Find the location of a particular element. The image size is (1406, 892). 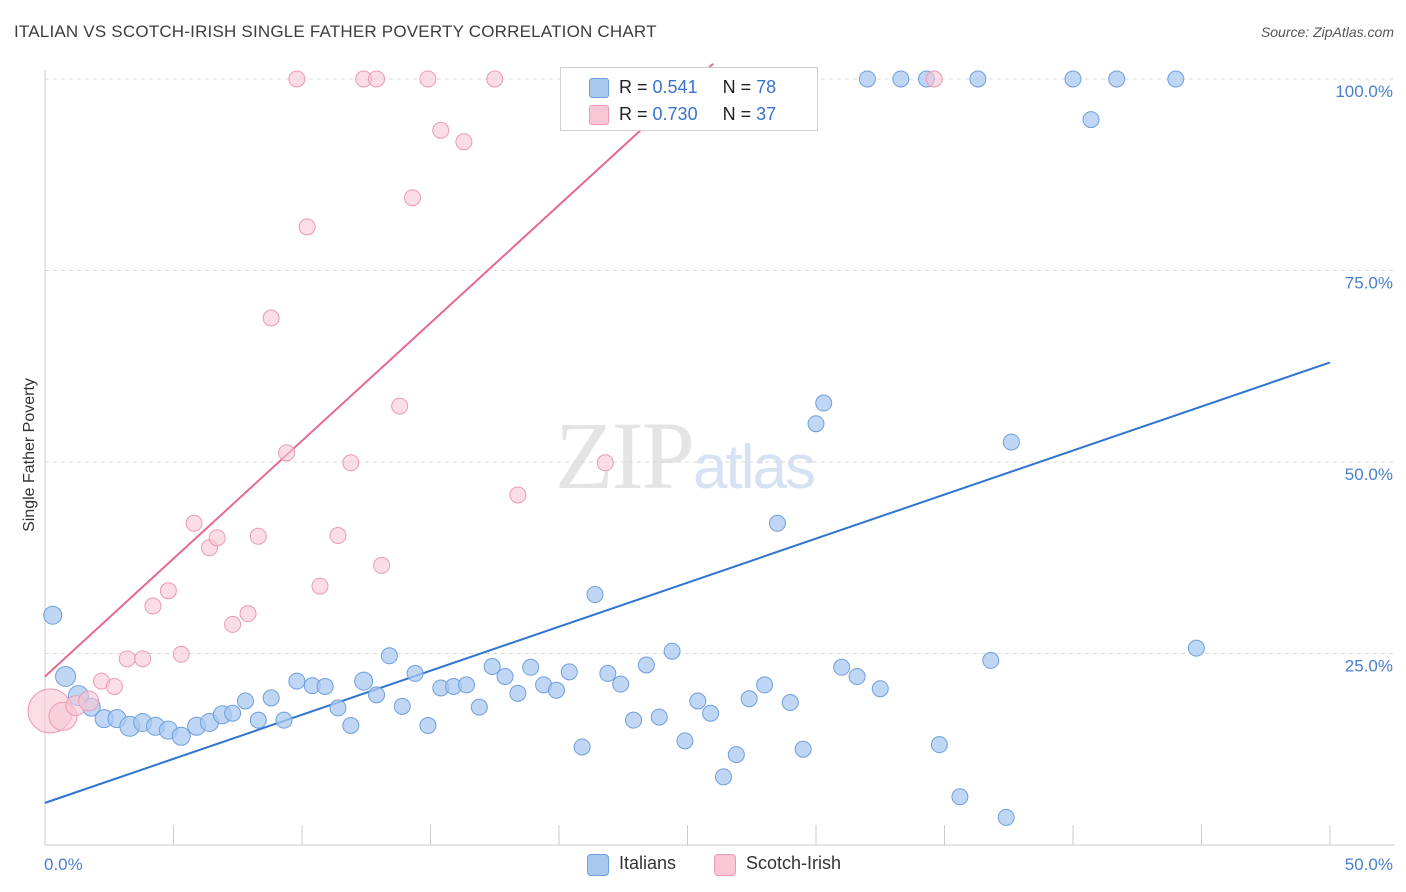

y-tick-label: 50.0% is located at coordinates (1369, 474).